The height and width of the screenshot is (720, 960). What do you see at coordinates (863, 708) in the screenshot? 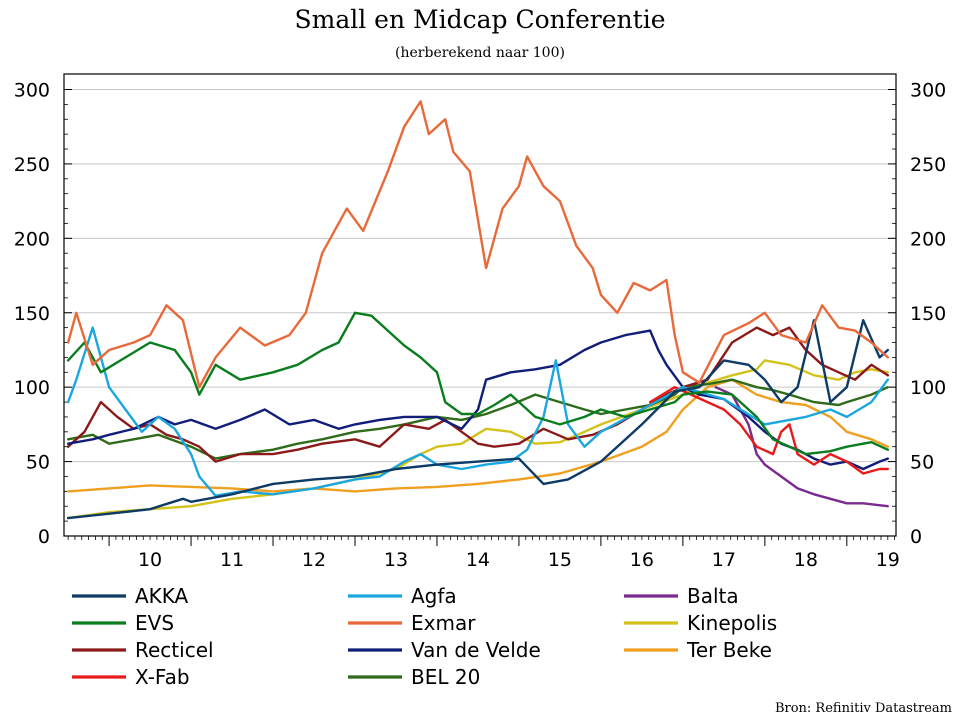
I see `source-note: Bron: Refinitiv Datastream` at bounding box center [863, 708].